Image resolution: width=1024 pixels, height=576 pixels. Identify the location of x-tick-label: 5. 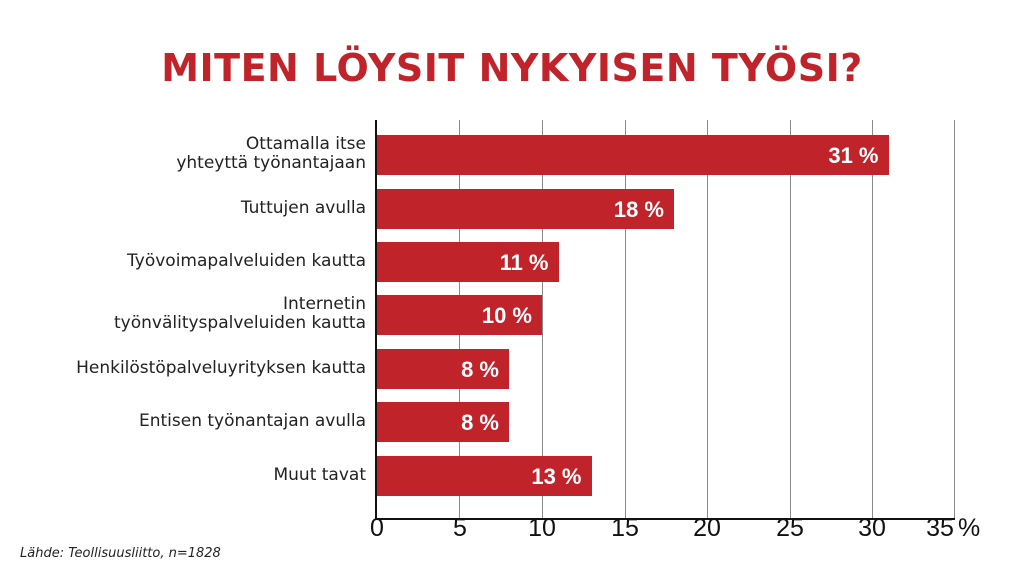
(460, 528).